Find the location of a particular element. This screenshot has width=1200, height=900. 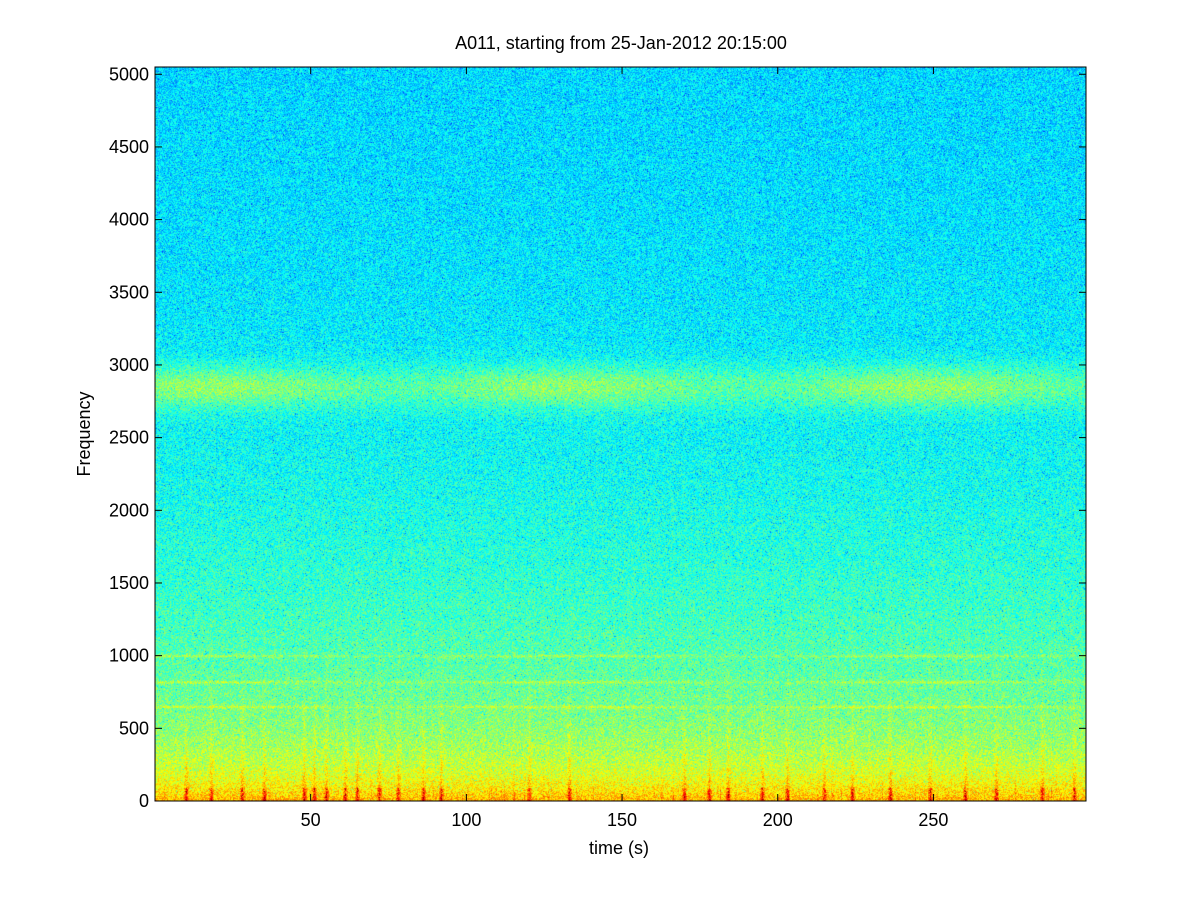

x-tick-label: 200 is located at coordinates (778, 820).